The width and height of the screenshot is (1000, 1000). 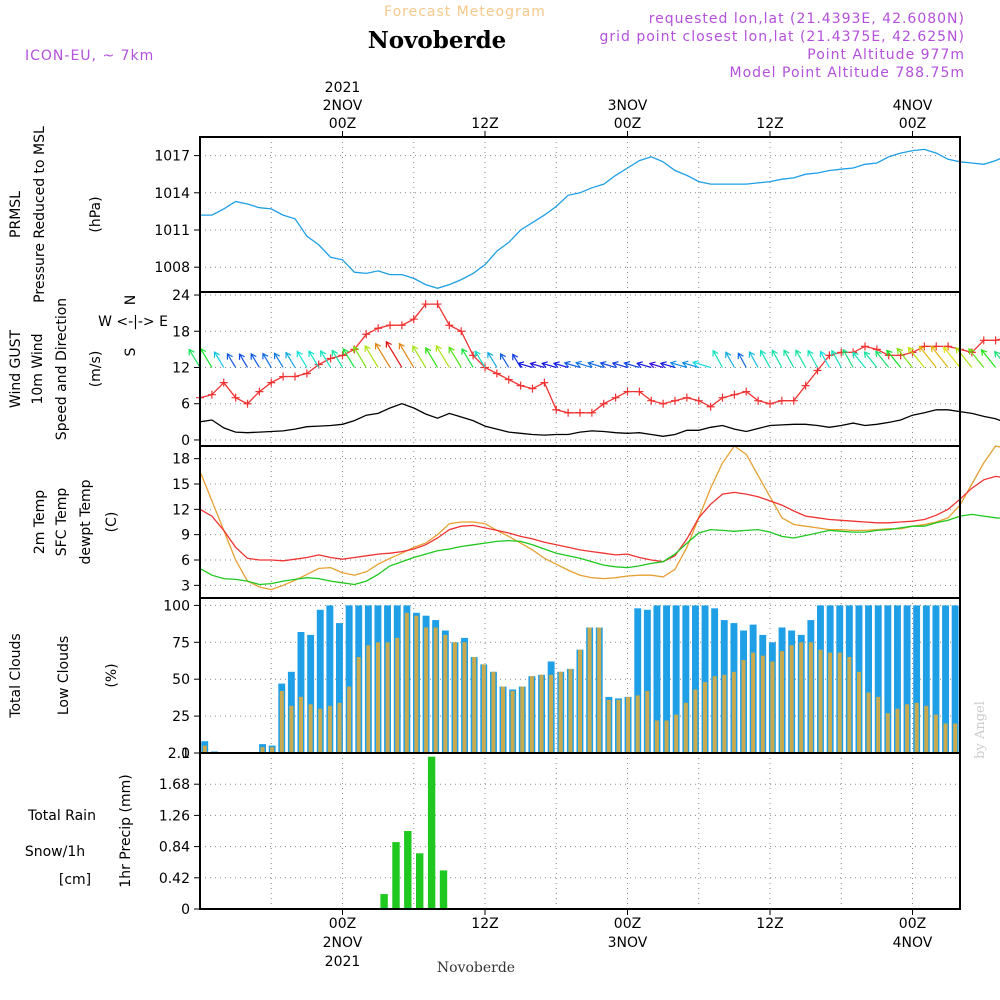 What do you see at coordinates (40, 214) in the screenshot?
I see `panel-label: Pressure Reduced to MSL` at bounding box center [40, 214].